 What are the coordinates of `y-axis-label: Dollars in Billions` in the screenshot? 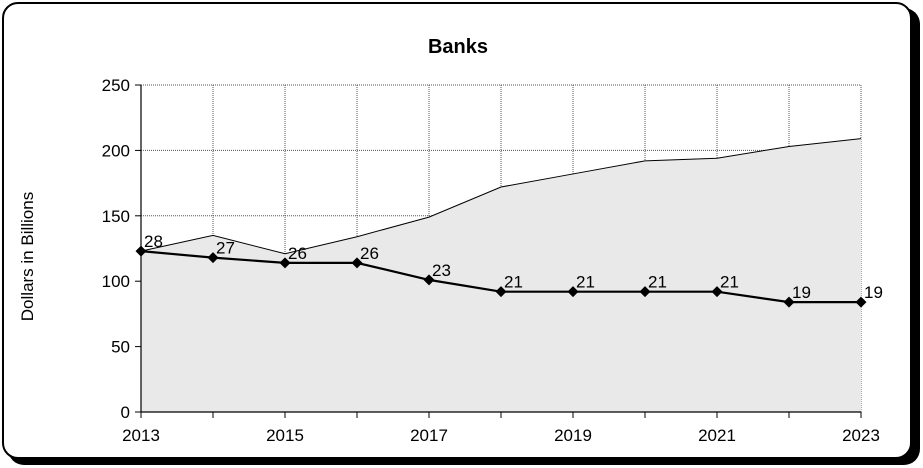 It's located at (27, 256).